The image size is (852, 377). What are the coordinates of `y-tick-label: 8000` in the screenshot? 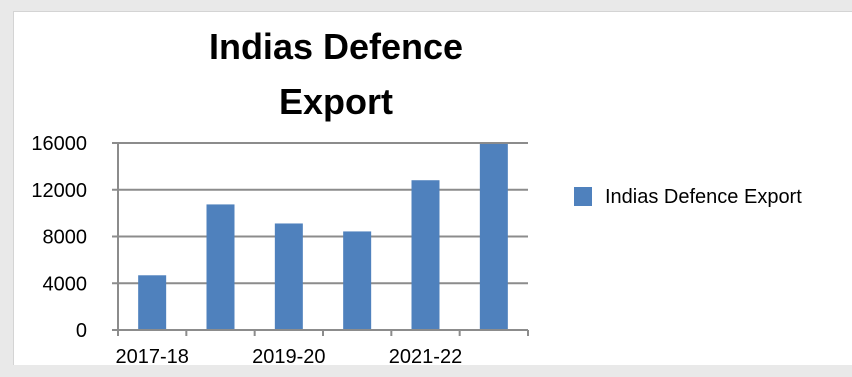 It's located at (65, 238).